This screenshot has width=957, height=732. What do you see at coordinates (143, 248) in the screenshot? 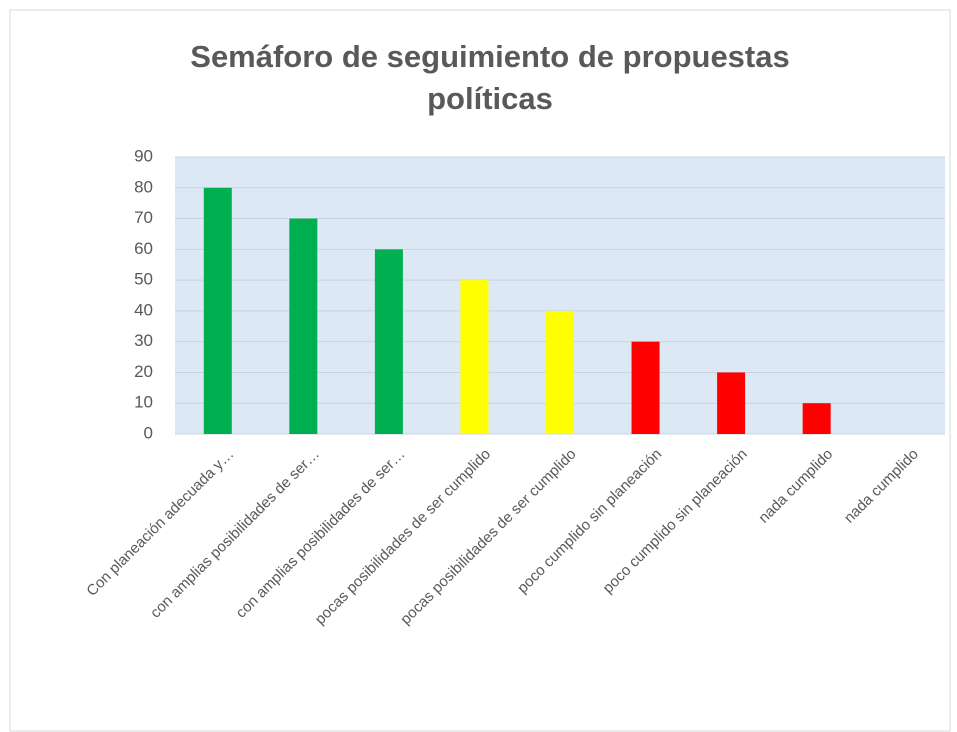
I see `y-tick-label: 60` at bounding box center [143, 248].